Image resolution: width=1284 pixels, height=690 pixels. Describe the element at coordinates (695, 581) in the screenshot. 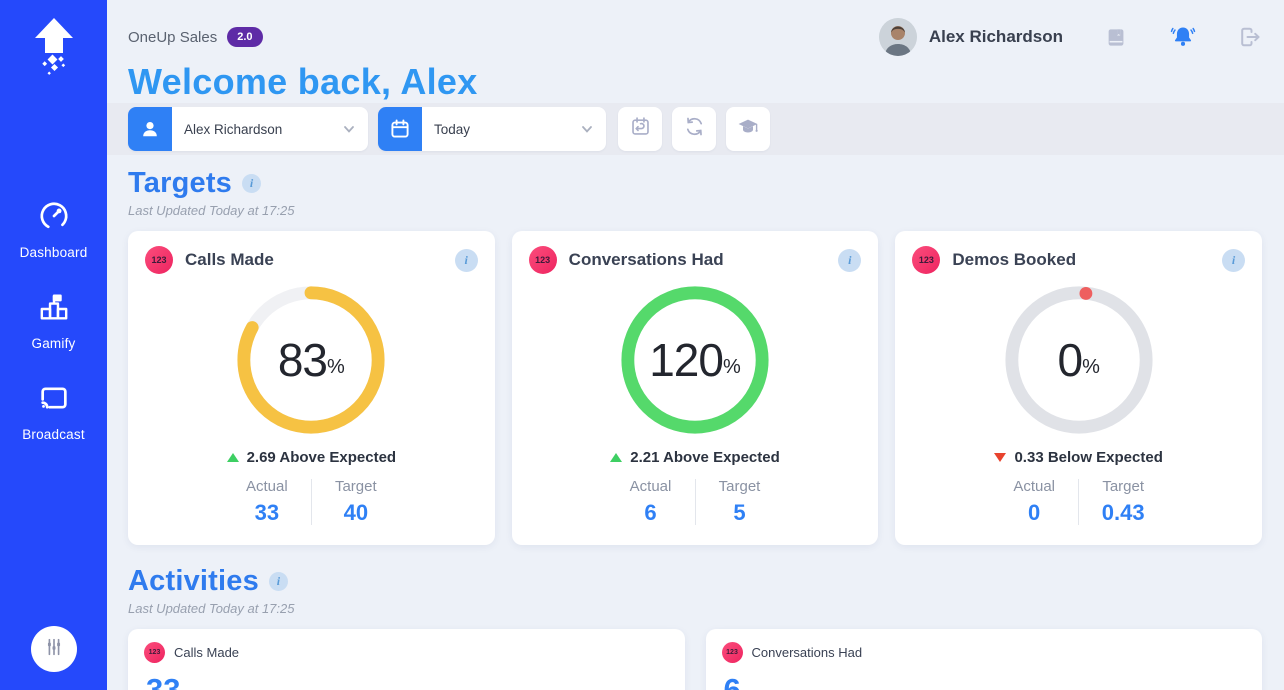

I see `activities-section-header: Activities i` at that location.